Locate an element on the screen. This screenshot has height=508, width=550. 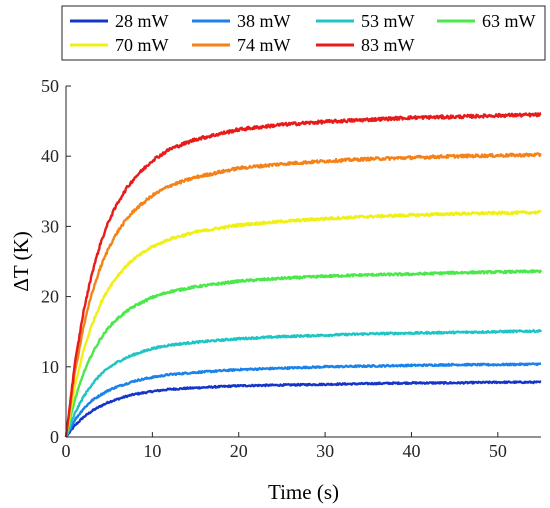
legend-item: 70 mW is located at coordinates (119, 45).